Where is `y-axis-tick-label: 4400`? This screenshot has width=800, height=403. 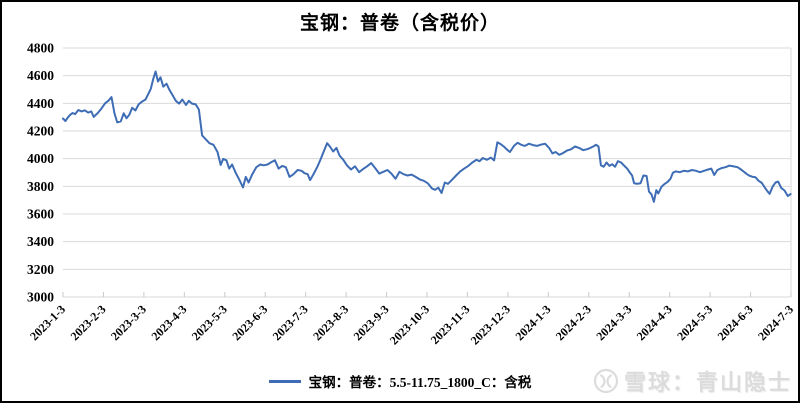
y-axis-tick-label: 4400 is located at coordinates (40, 103).